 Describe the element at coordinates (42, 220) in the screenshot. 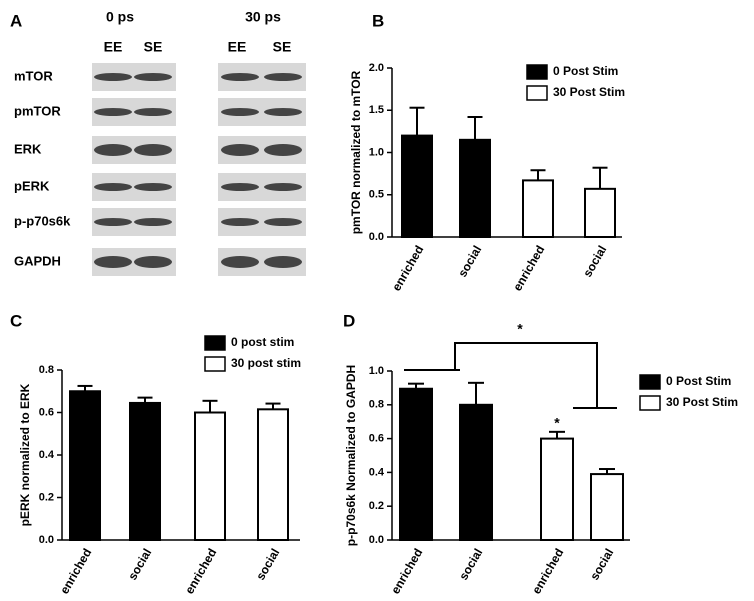

I see `blot-row-label: p-p70s6k` at that location.